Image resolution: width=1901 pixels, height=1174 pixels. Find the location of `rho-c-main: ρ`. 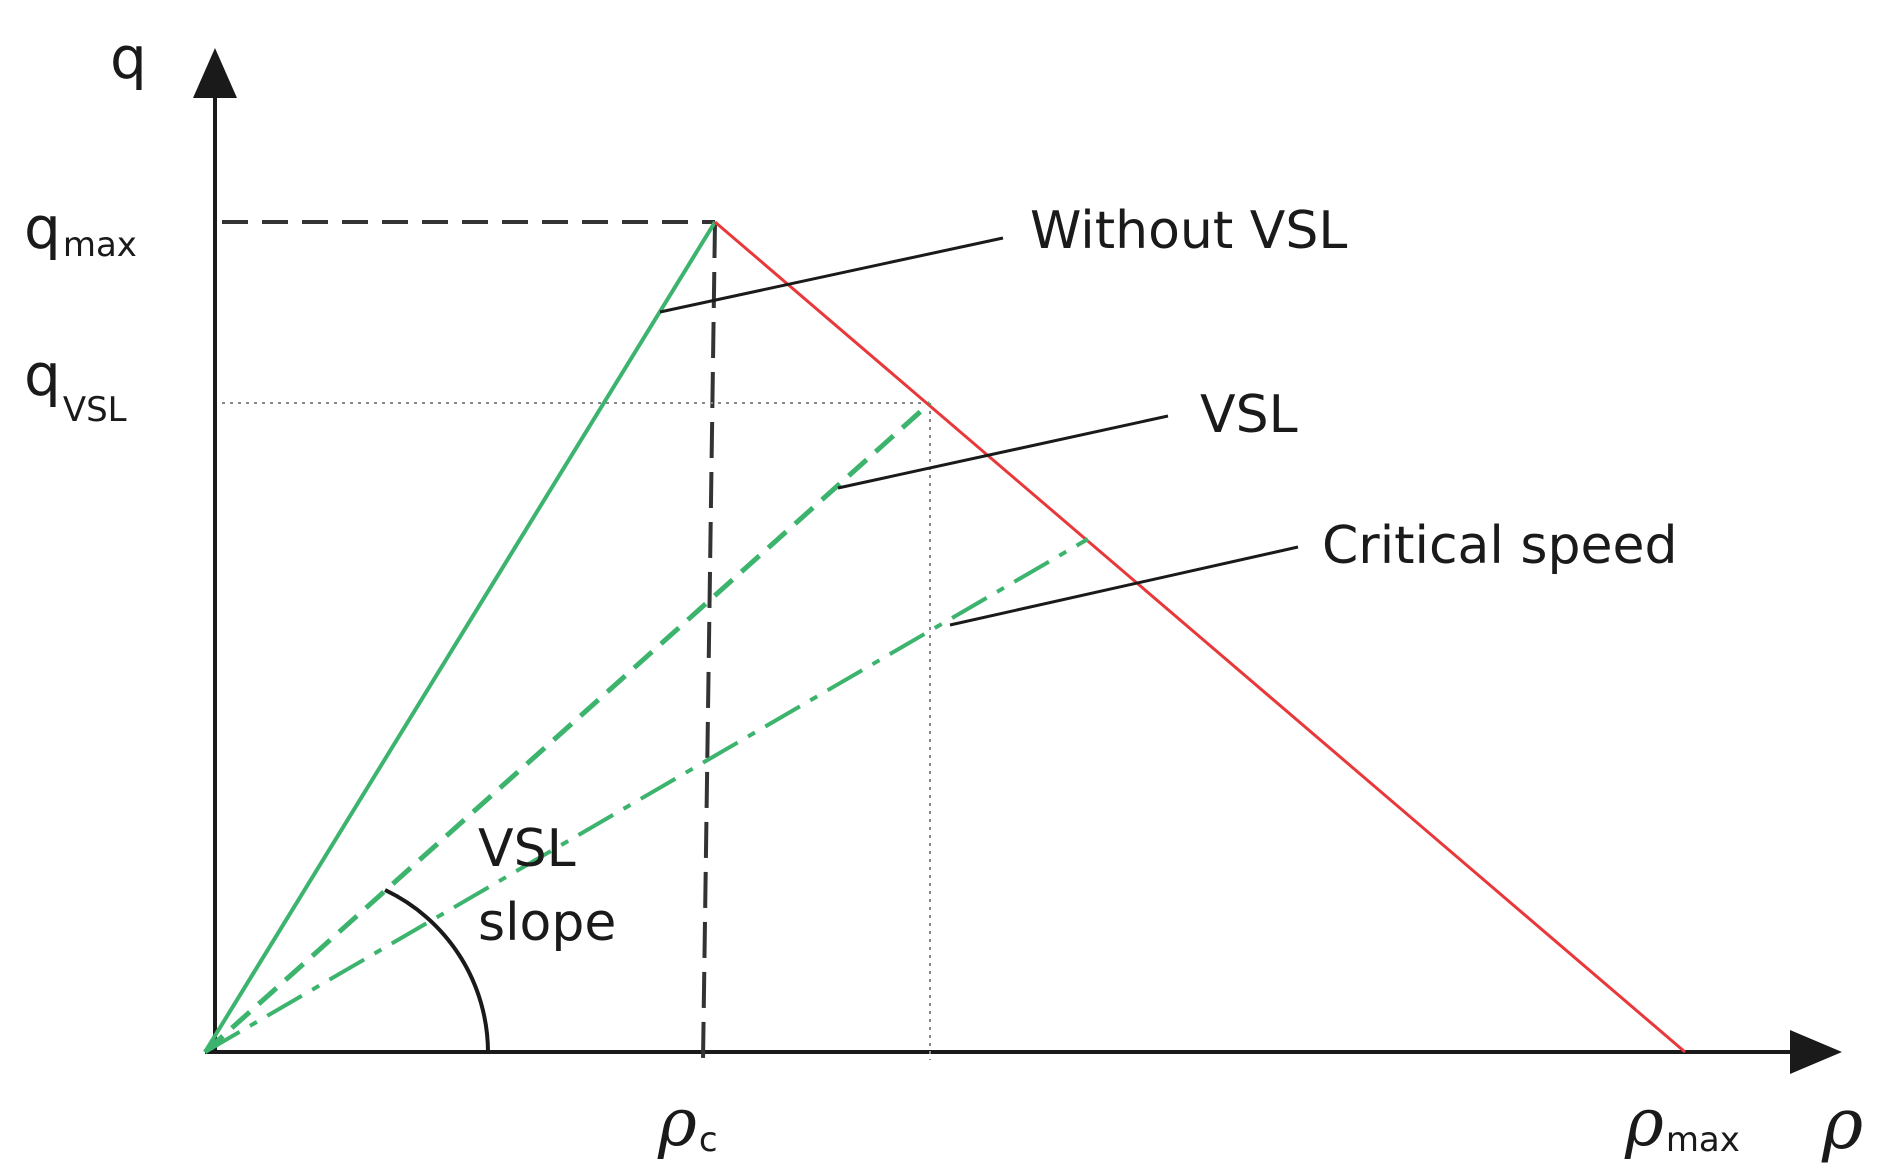

rho-c-main: ρ is located at coordinates (677, 1122).